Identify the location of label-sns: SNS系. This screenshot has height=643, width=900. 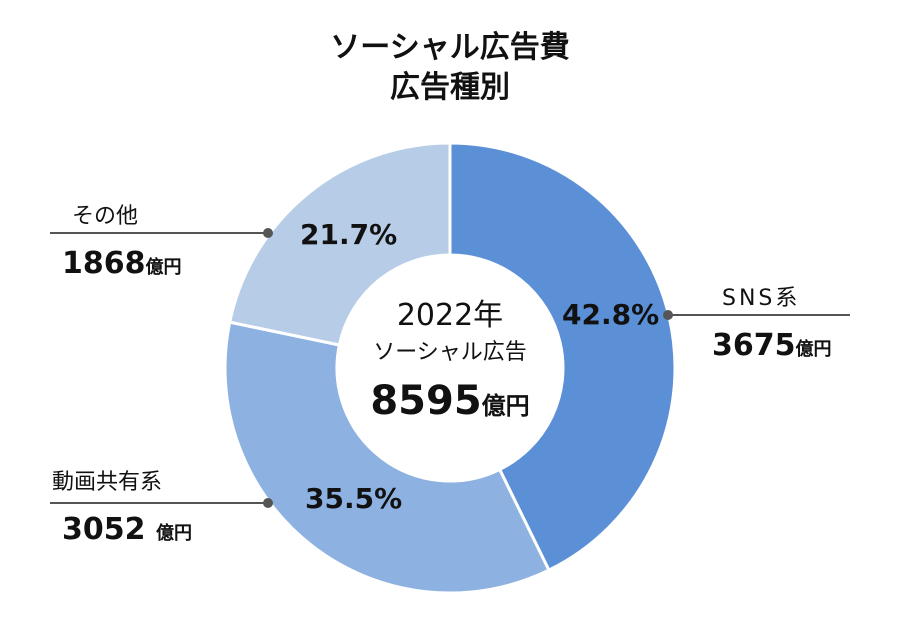
(761, 298).